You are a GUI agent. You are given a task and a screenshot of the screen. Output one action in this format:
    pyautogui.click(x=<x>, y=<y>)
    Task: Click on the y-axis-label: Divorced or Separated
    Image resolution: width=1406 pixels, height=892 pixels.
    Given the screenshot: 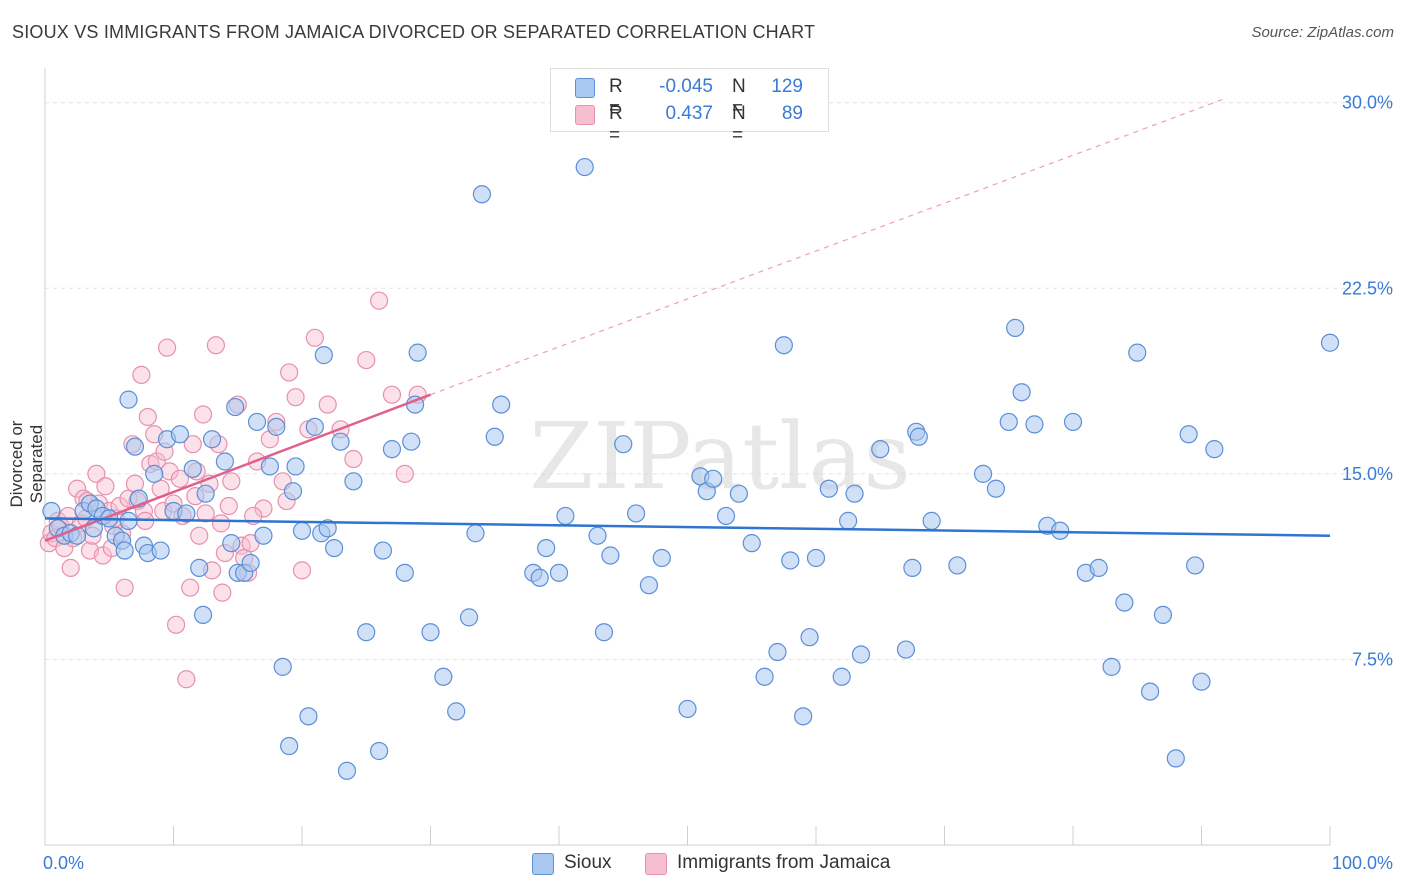 What is the action you would take?
    pyautogui.click(x=26, y=464)
    